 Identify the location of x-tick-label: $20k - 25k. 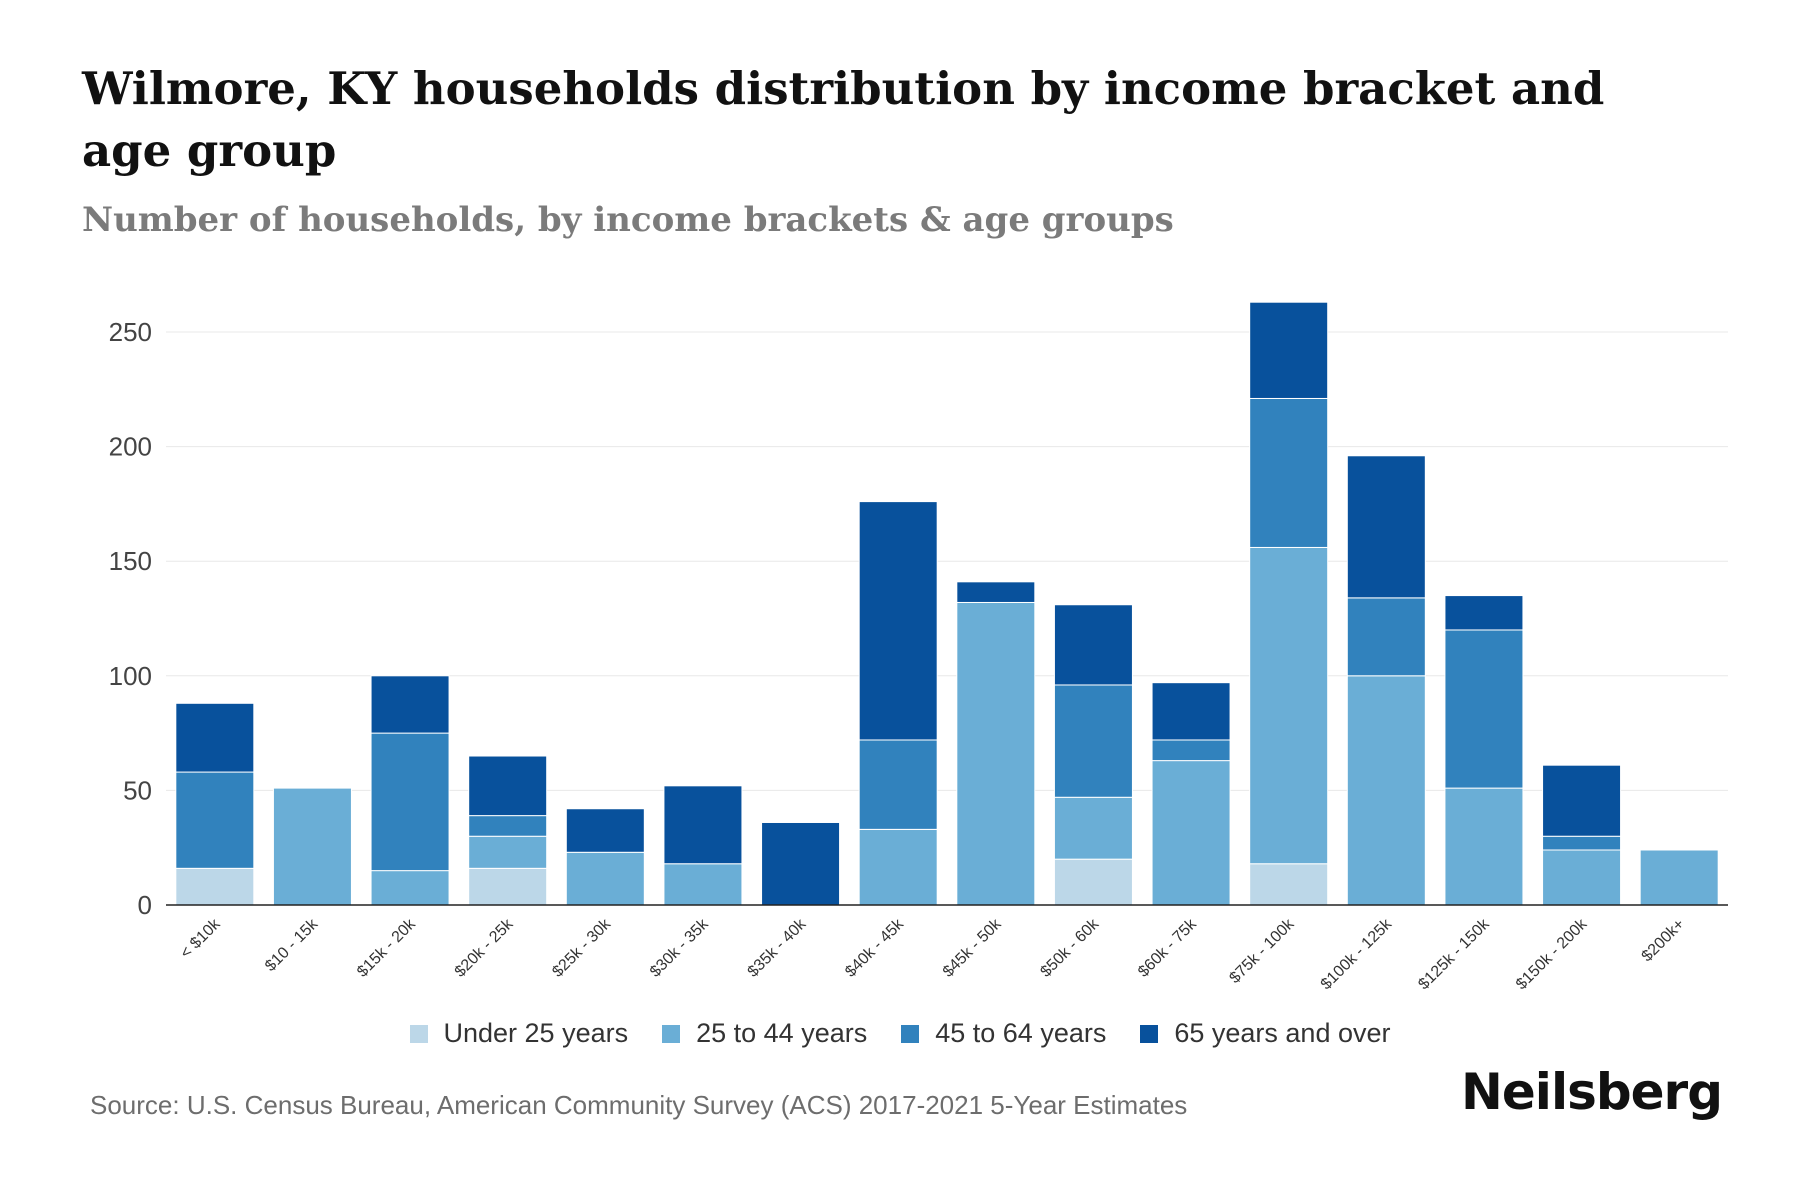
(485, 948).